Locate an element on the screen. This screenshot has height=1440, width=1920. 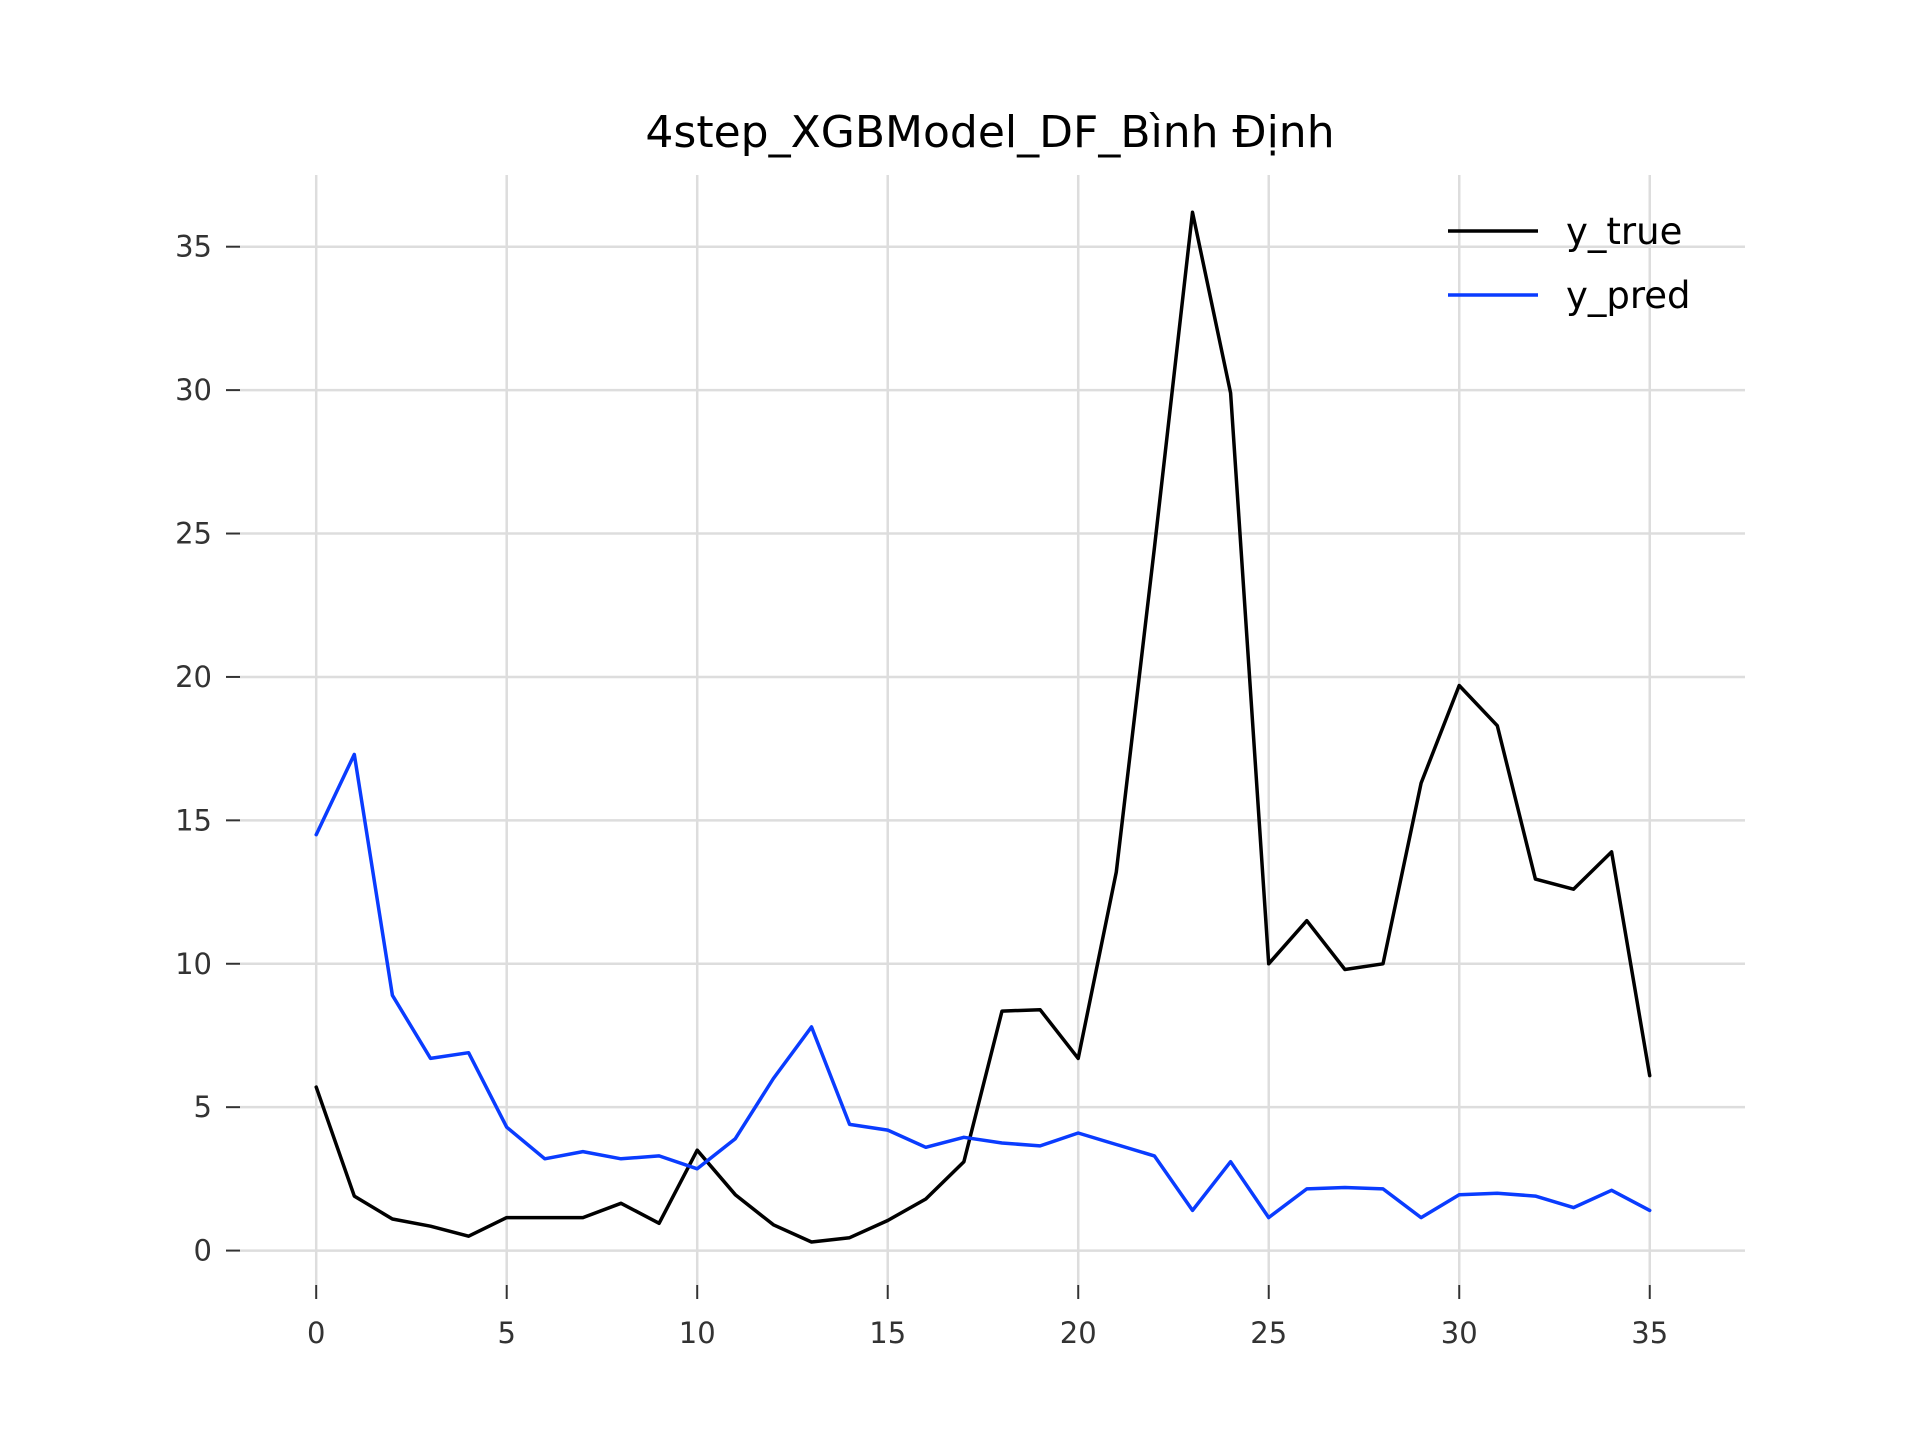
legend: y_true y_pred is located at coordinates (1569, 263).